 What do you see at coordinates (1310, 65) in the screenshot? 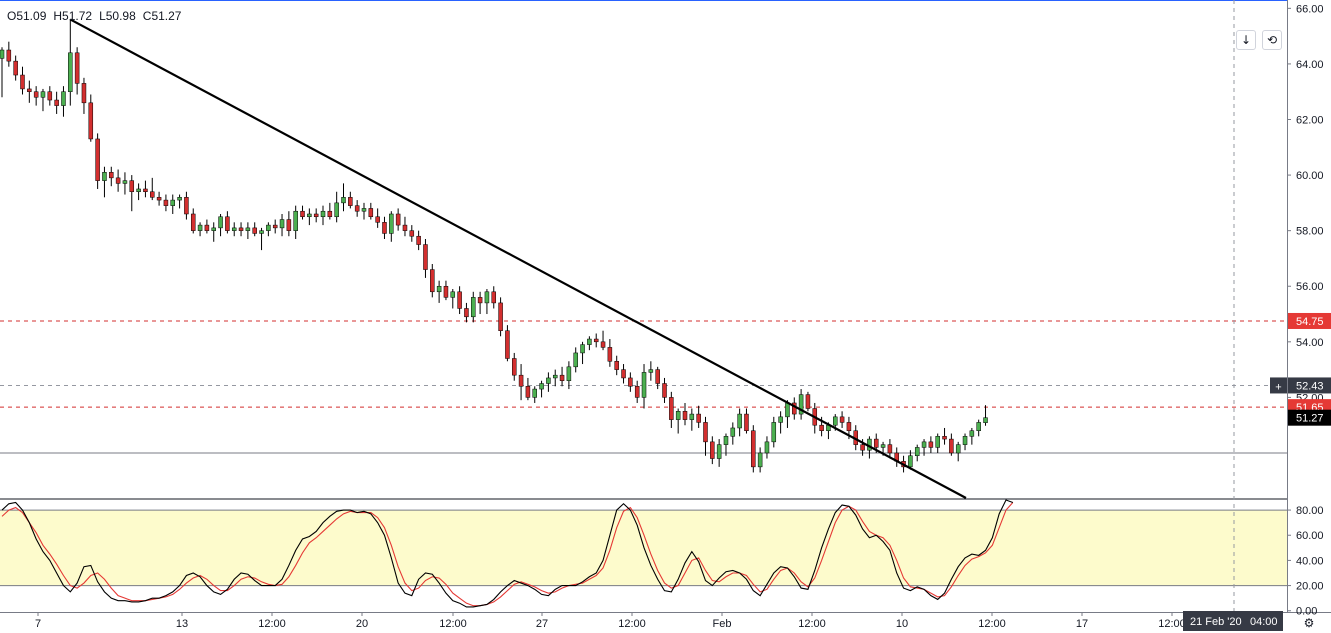
I see `y-tick-label-1: 64.00` at bounding box center [1310, 65].